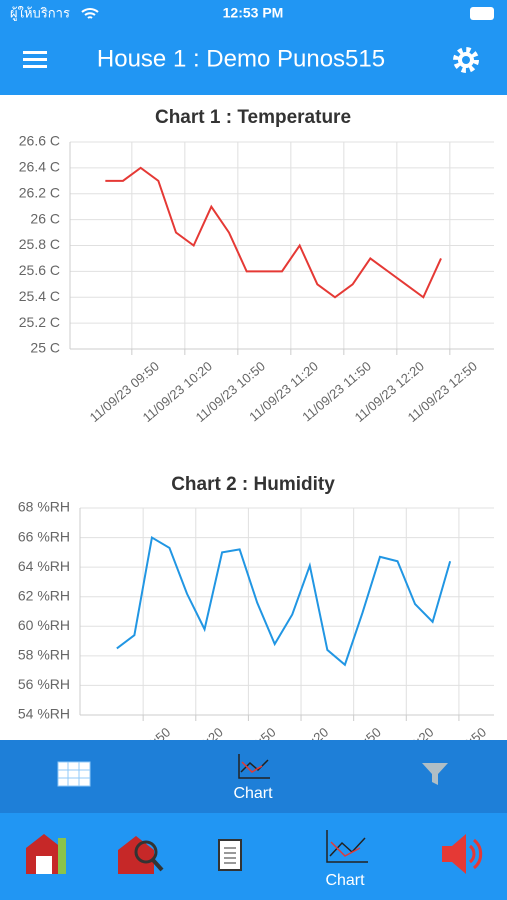 The height and width of the screenshot is (900, 507). Describe the element at coordinates (45, 348) in the screenshot. I see `y-tick-label: 25 C` at that location.